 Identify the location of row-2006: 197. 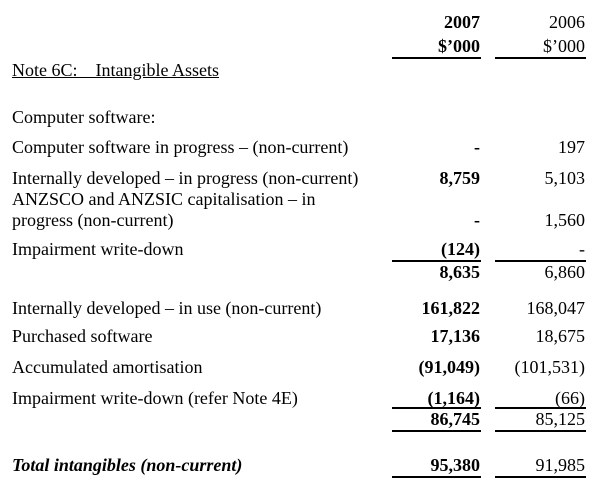
(571, 147).